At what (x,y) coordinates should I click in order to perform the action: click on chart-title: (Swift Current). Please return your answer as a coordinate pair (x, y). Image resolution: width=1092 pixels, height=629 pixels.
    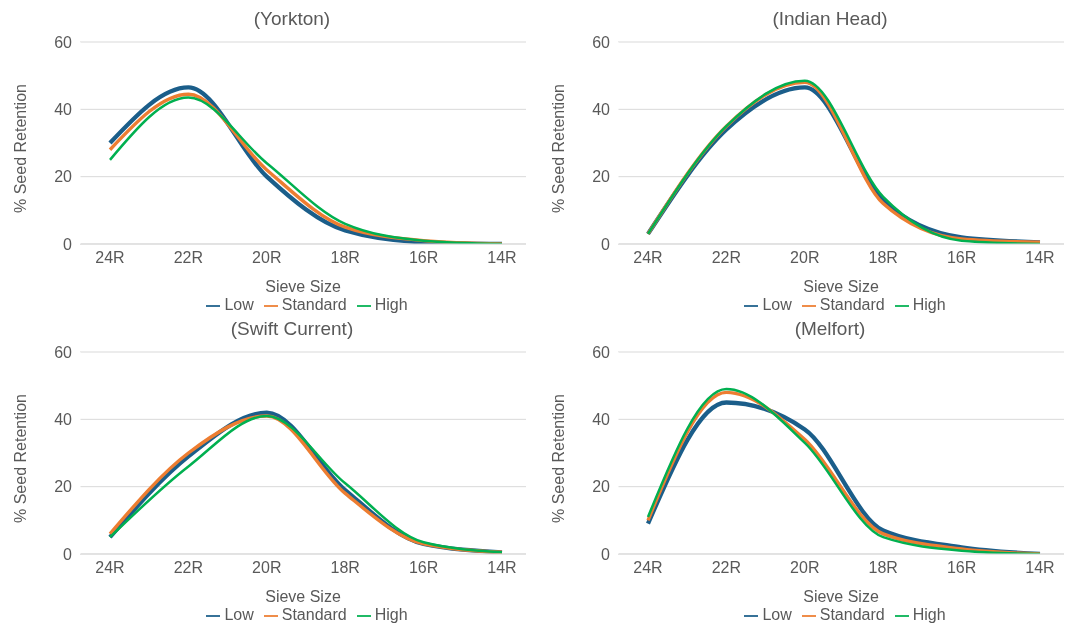
    Looking at the image, I should click on (292, 329).